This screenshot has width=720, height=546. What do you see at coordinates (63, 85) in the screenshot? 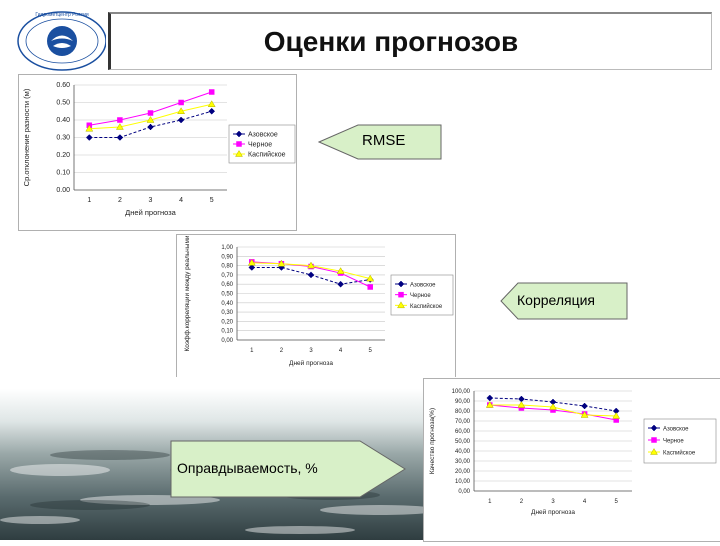
I see `y-tick-label: 0.60` at bounding box center [63, 85].